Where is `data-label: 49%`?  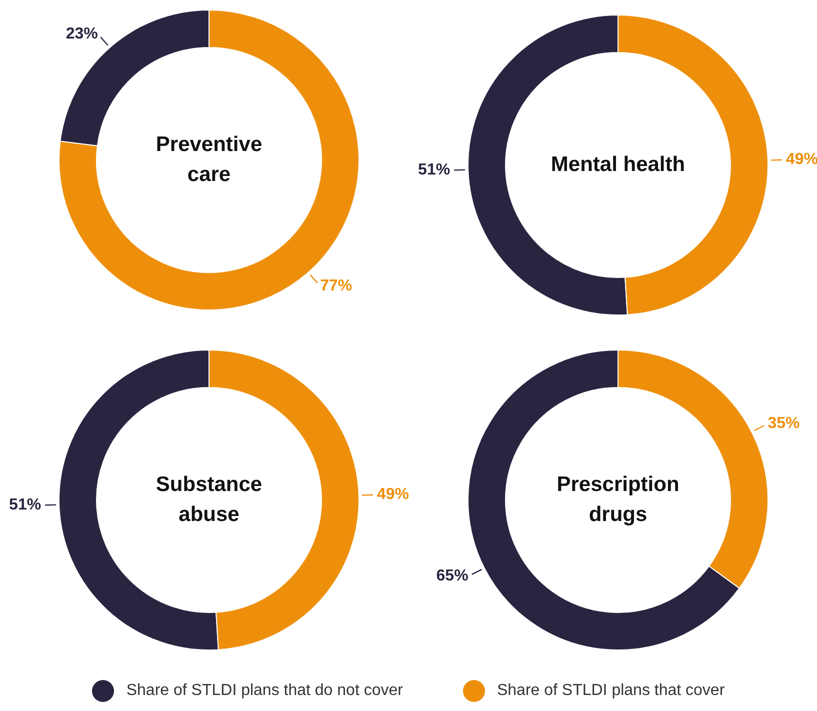 data-label: 49% is located at coordinates (392, 495).